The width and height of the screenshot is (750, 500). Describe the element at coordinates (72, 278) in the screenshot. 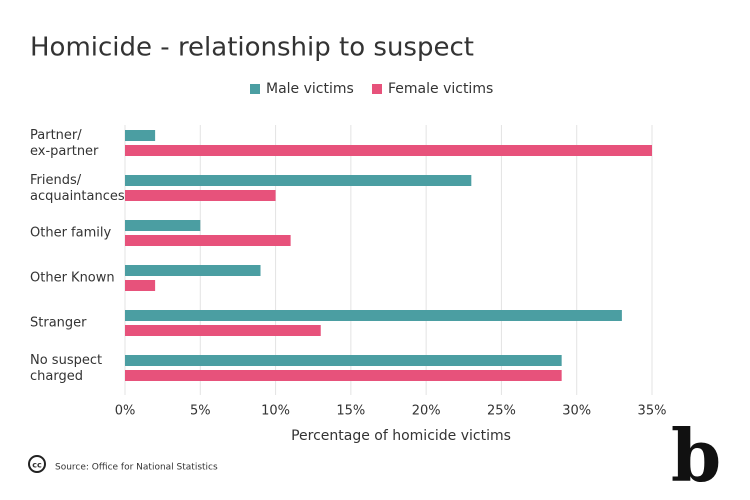

I see `y-tick-label: Other Known` at that location.